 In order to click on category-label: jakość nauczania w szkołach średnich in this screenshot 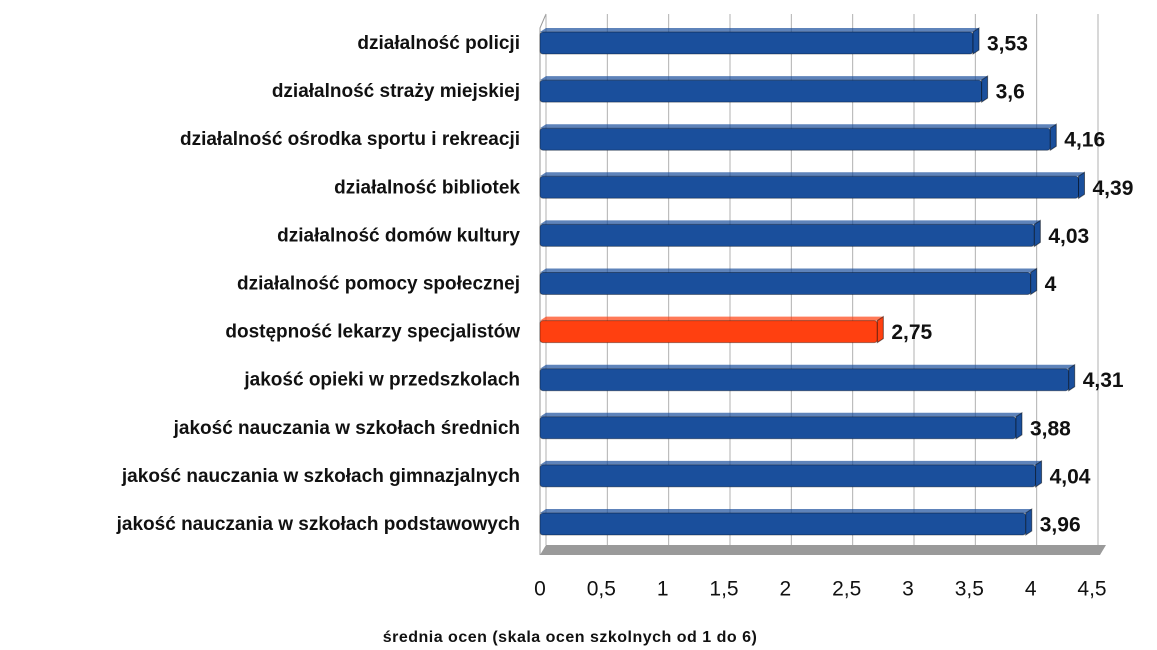, I will do `click(346, 428)`.